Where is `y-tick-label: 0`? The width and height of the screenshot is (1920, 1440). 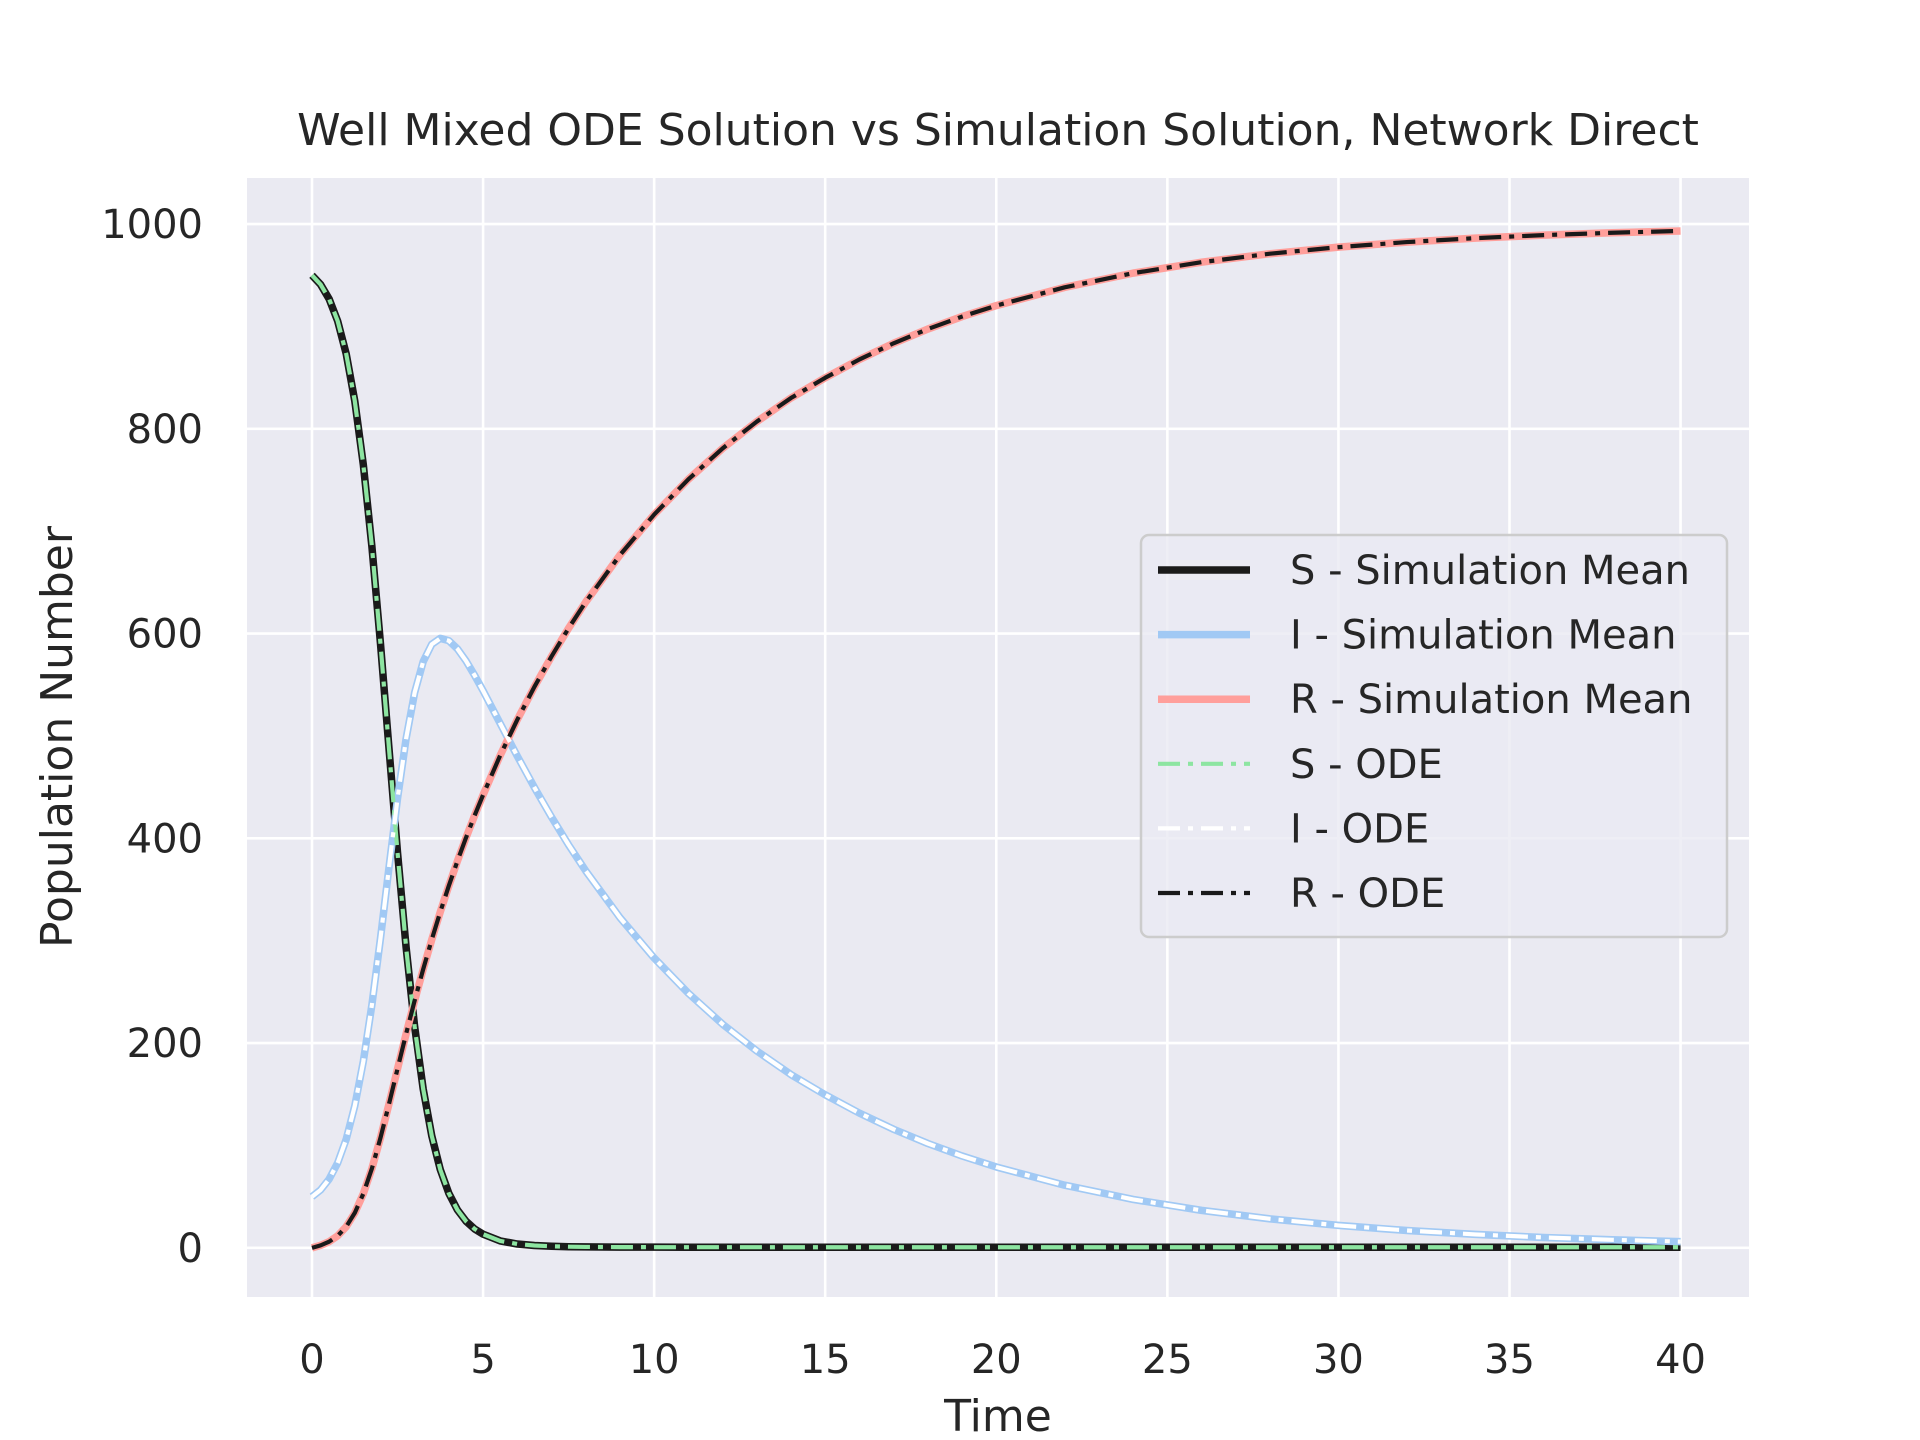
y-tick-label: 0 is located at coordinates (190, 1249).